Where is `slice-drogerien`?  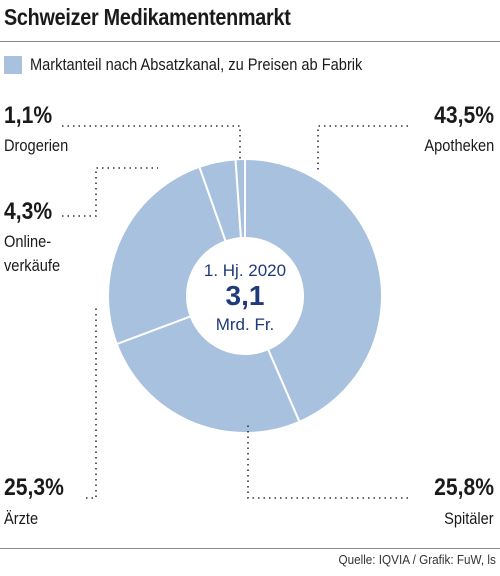
slice-drogerien is located at coordinates (240, 198).